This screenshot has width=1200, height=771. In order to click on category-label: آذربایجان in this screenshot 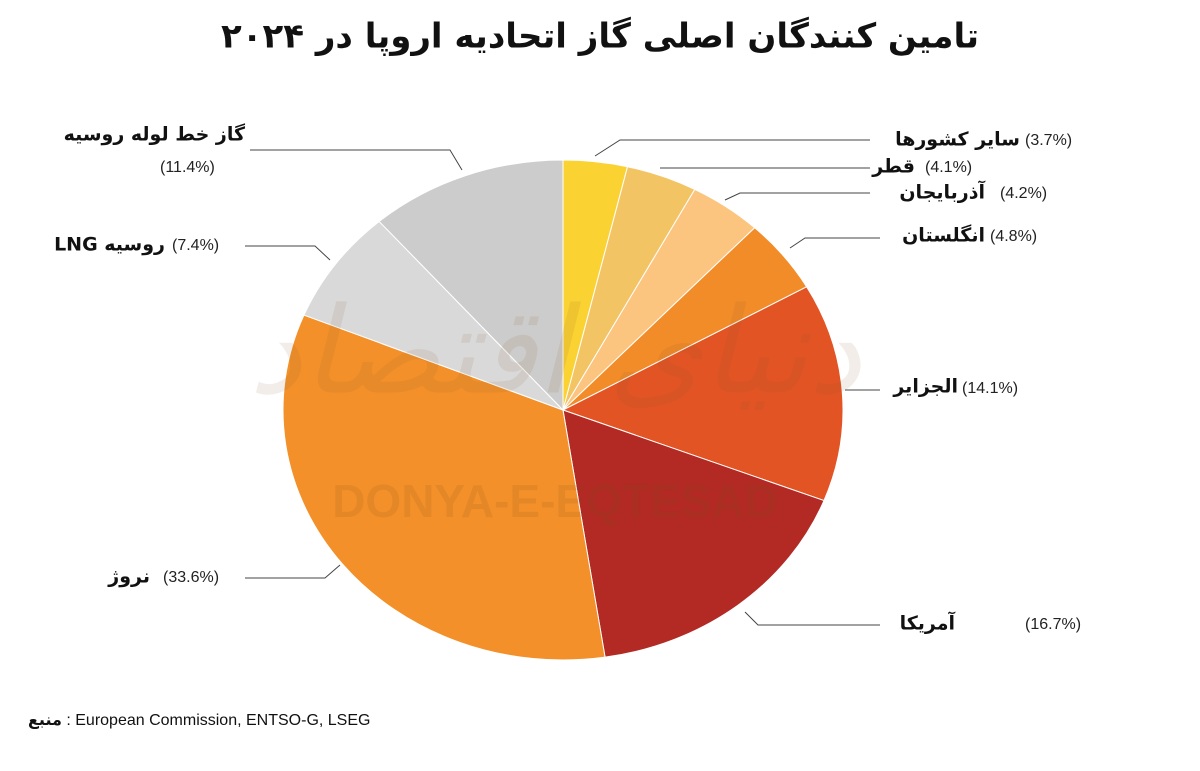, I will do `click(942, 192)`.